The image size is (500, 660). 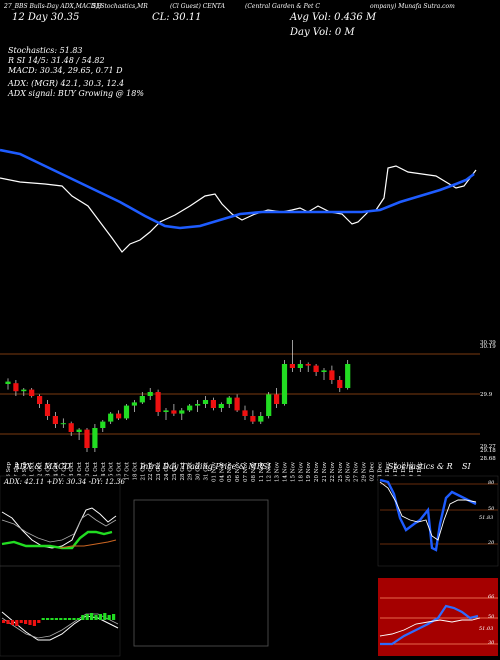 I want to click on adx-signal: ADX signal: BUY Growing @ 18%, so click(x=76, y=93).